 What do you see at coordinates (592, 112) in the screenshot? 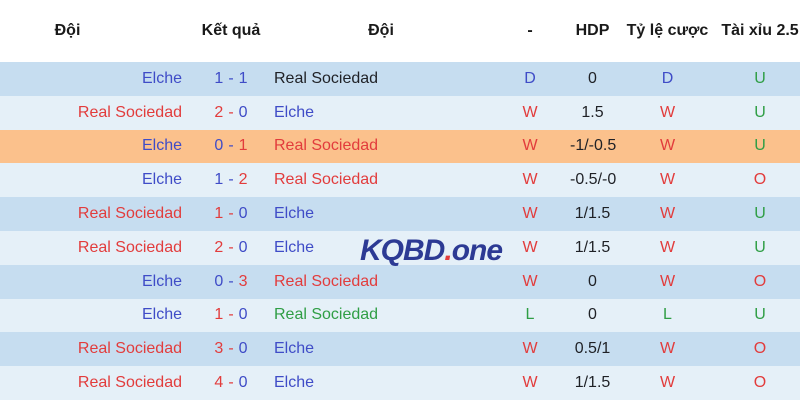
I see `hdp-value: 1.5` at bounding box center [592, 112].